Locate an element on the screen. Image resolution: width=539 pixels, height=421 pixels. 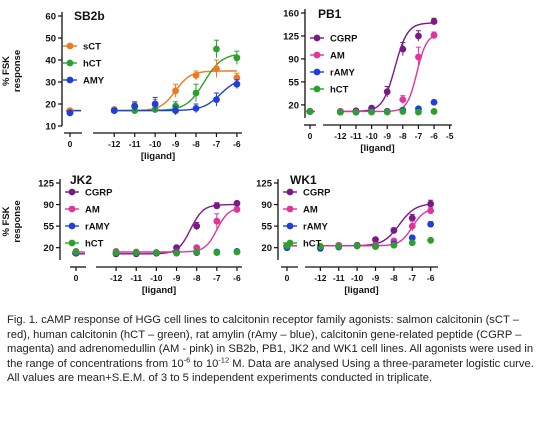
caption-superscript-2: -12 is located at coordinates (224, 360).